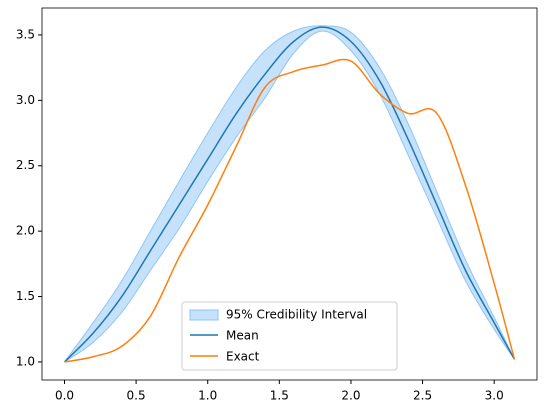  I want to click on legend: 95% Credibility Interval Mean Exact, so click(289, 336).